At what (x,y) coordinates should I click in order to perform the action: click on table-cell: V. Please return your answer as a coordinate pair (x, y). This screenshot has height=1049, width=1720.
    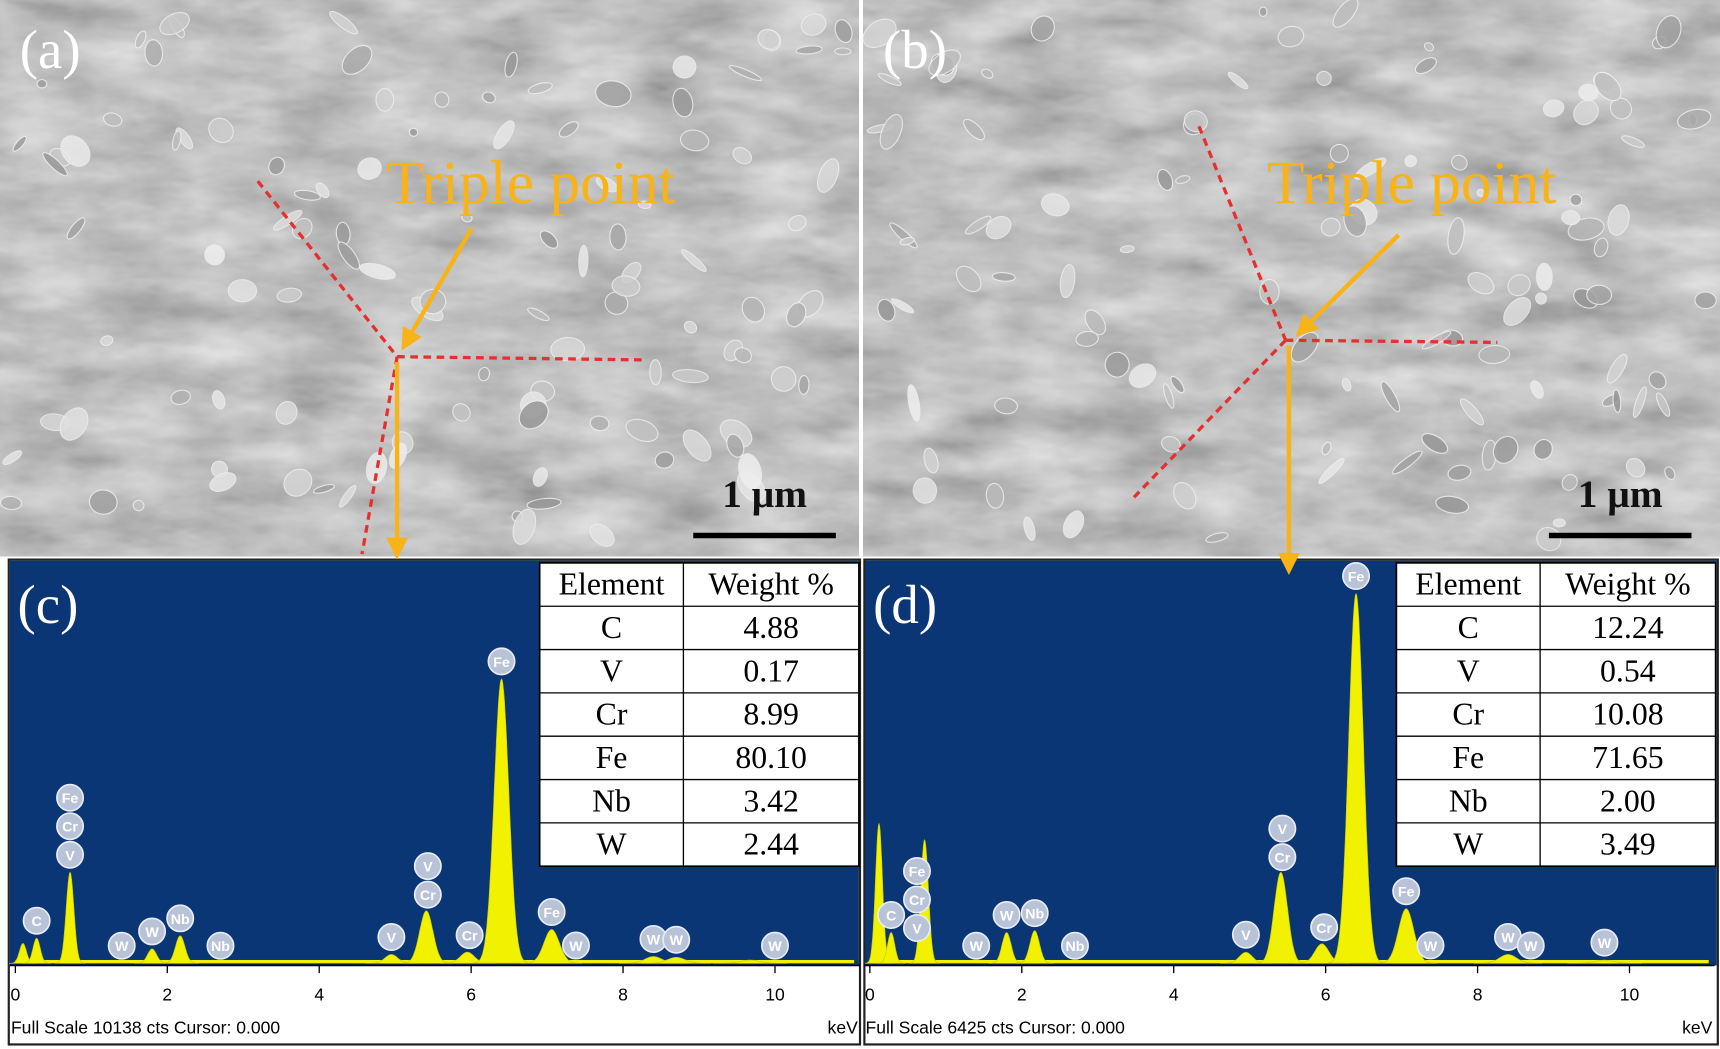
    Looking at the image, I should click on (611, 670).